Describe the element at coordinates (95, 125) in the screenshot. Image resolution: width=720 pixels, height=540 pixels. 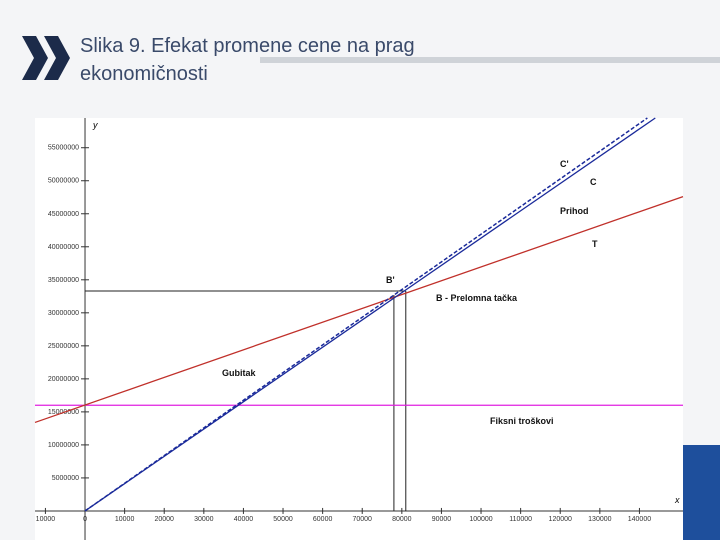
I see `y-axis-label: y` at that location.